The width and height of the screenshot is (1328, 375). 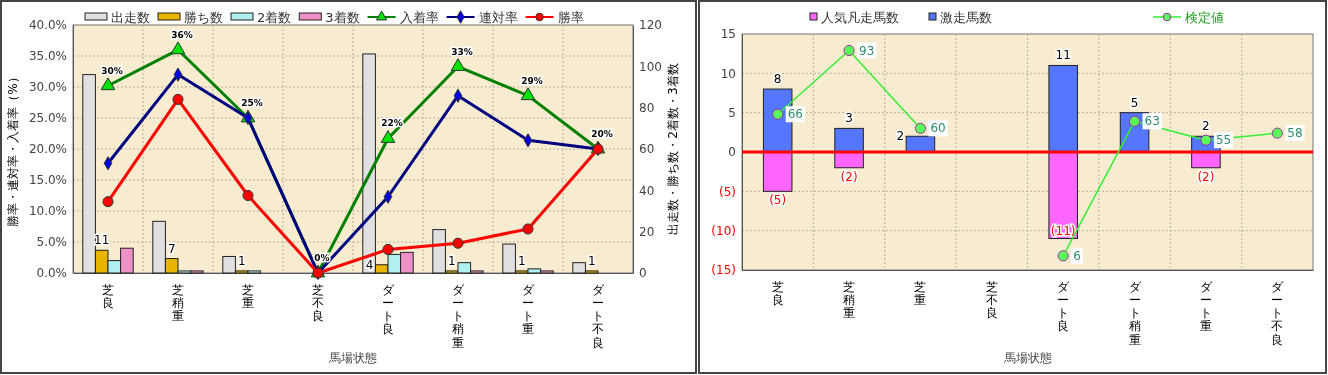 I want to click on y-tick-label: 30.0%, so click(x=47, y=87).